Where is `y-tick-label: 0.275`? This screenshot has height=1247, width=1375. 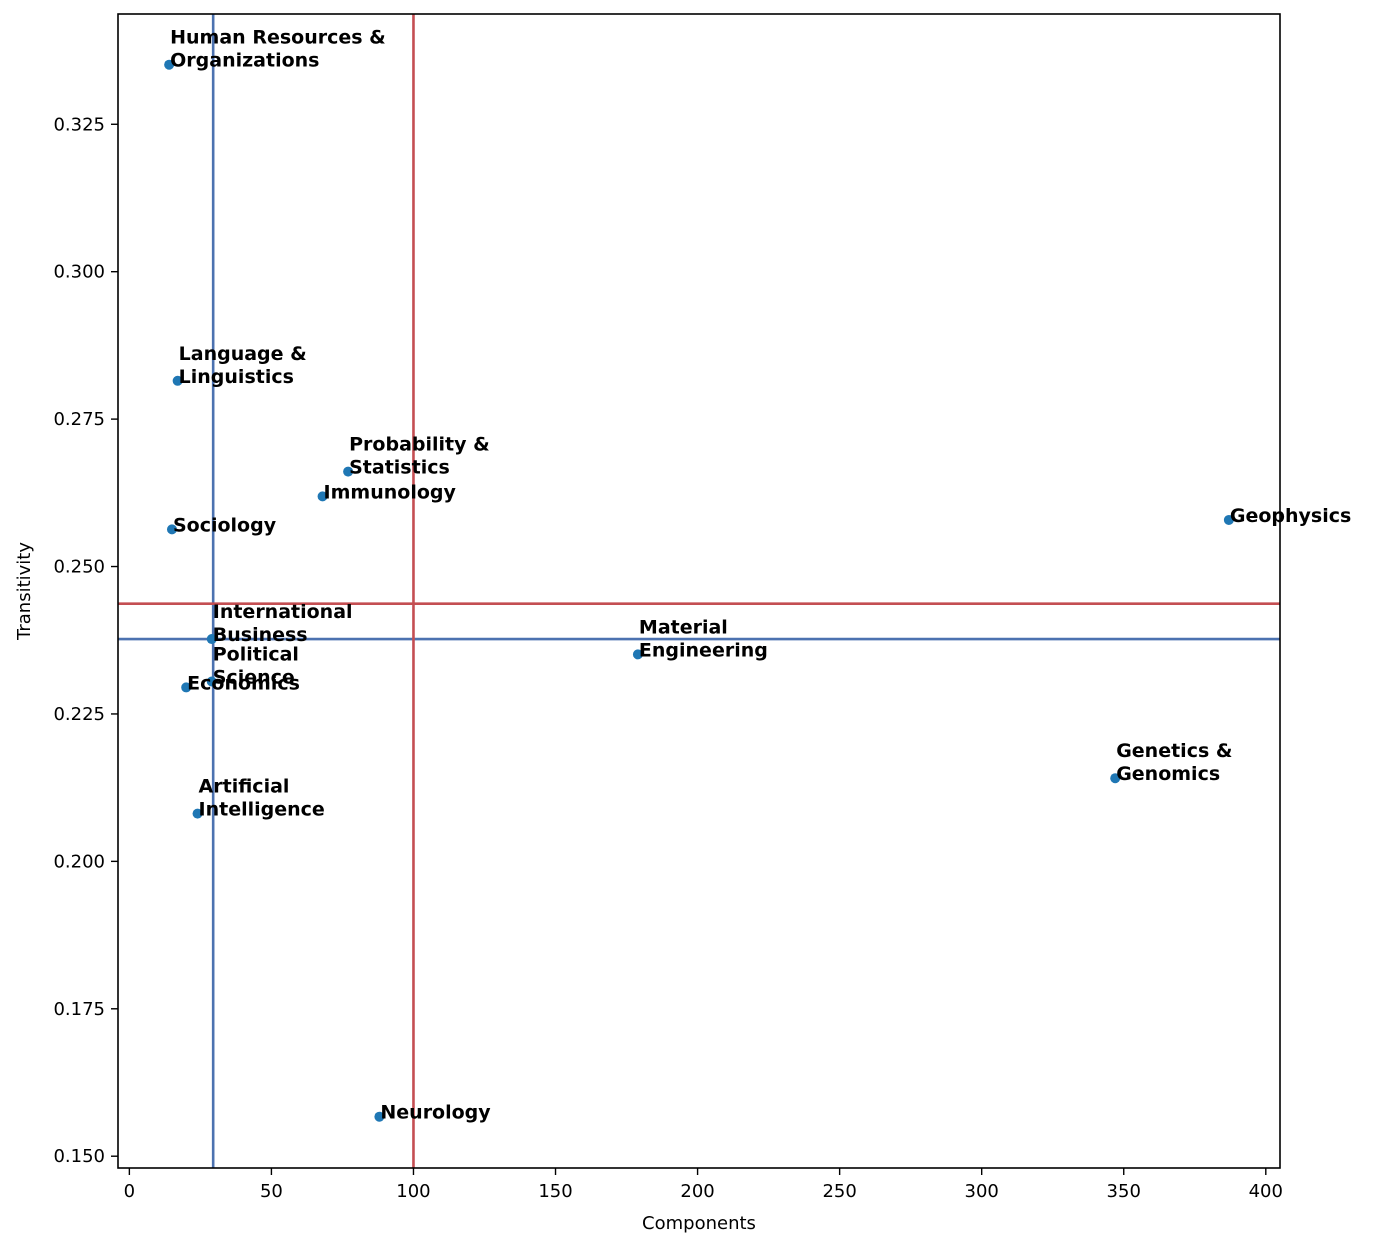 y-tick-label: 0.275 is located at coordinates (79, 419).